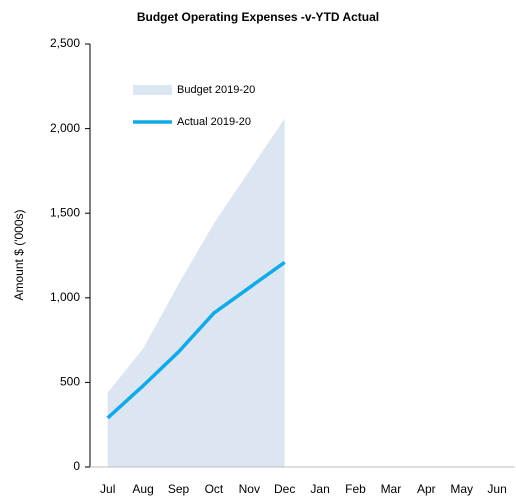 The image size is (516, 499). Describe the element at coordinates (214, 489) in the screenshot. I see `x-tick-label: Oct` at that location.